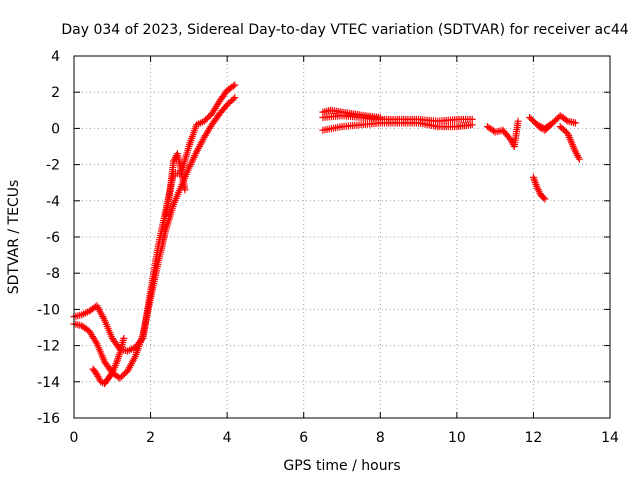 The image size is (640, 480). Describe the element at coordinates (534, 438) in the screenshot. I see `x-tick-label: 12` at that location.